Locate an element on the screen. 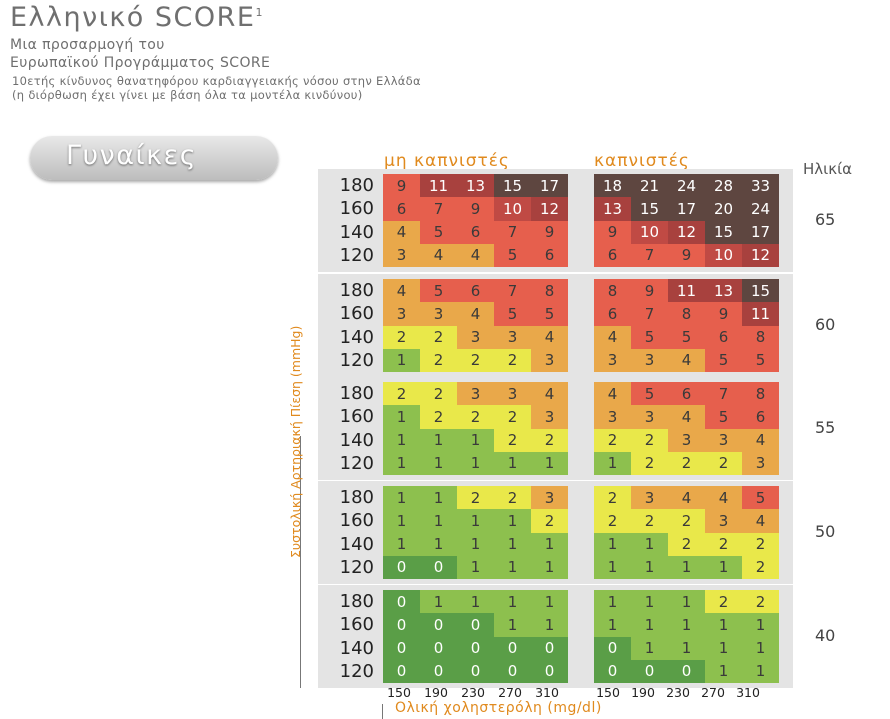 The image size is (890, 719). x-axis-label: Ολική χοληστερόλη (mg/dl) is located at coordinates (498, 708).